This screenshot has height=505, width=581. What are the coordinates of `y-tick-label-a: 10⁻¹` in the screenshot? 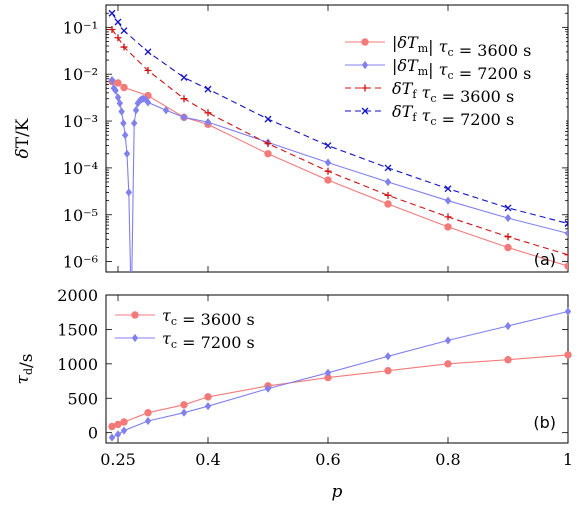 It's located at (80, 27).